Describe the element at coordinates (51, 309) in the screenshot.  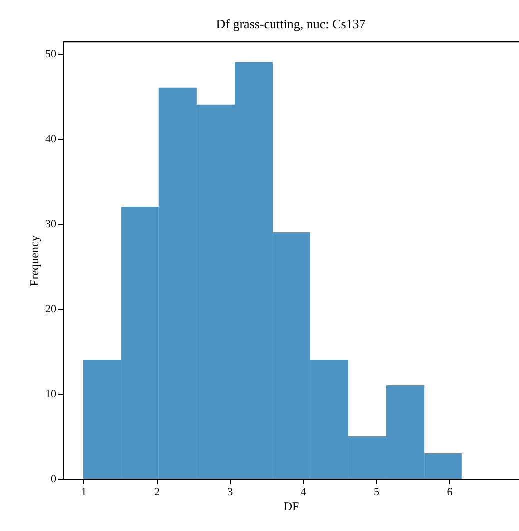
I see `y-tick-label: 20` at that location.